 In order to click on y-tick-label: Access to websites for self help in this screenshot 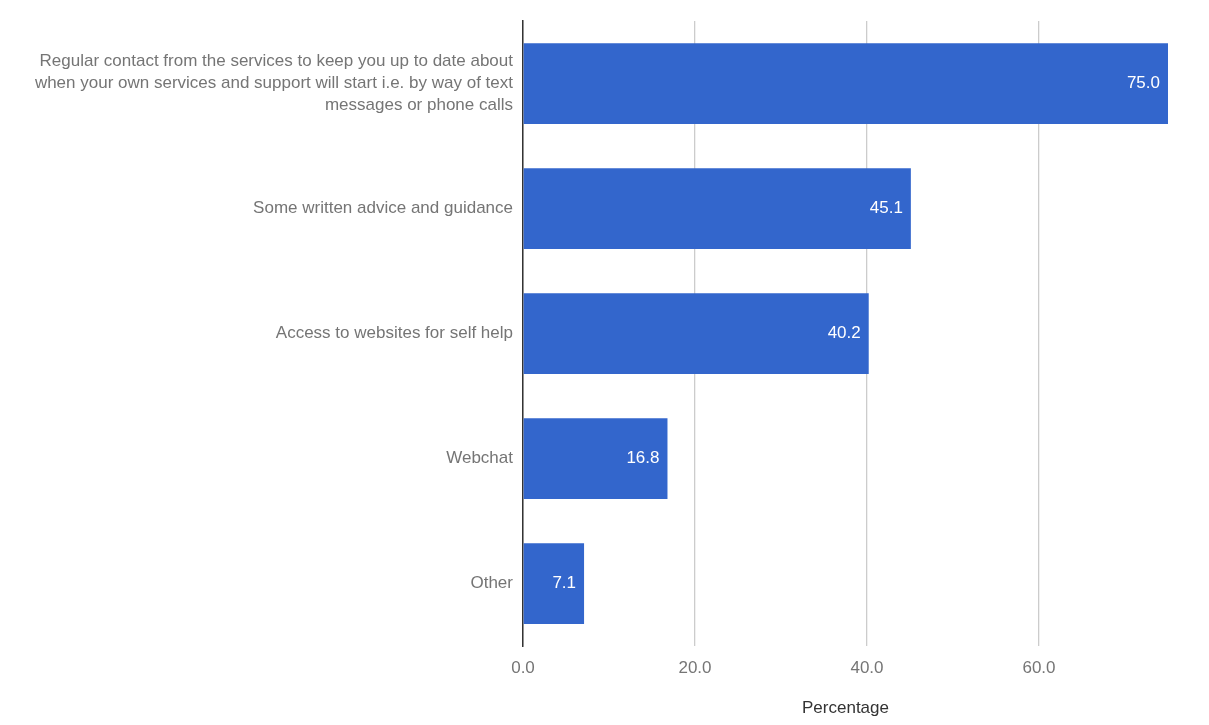, I will do `click(394, 333)`.